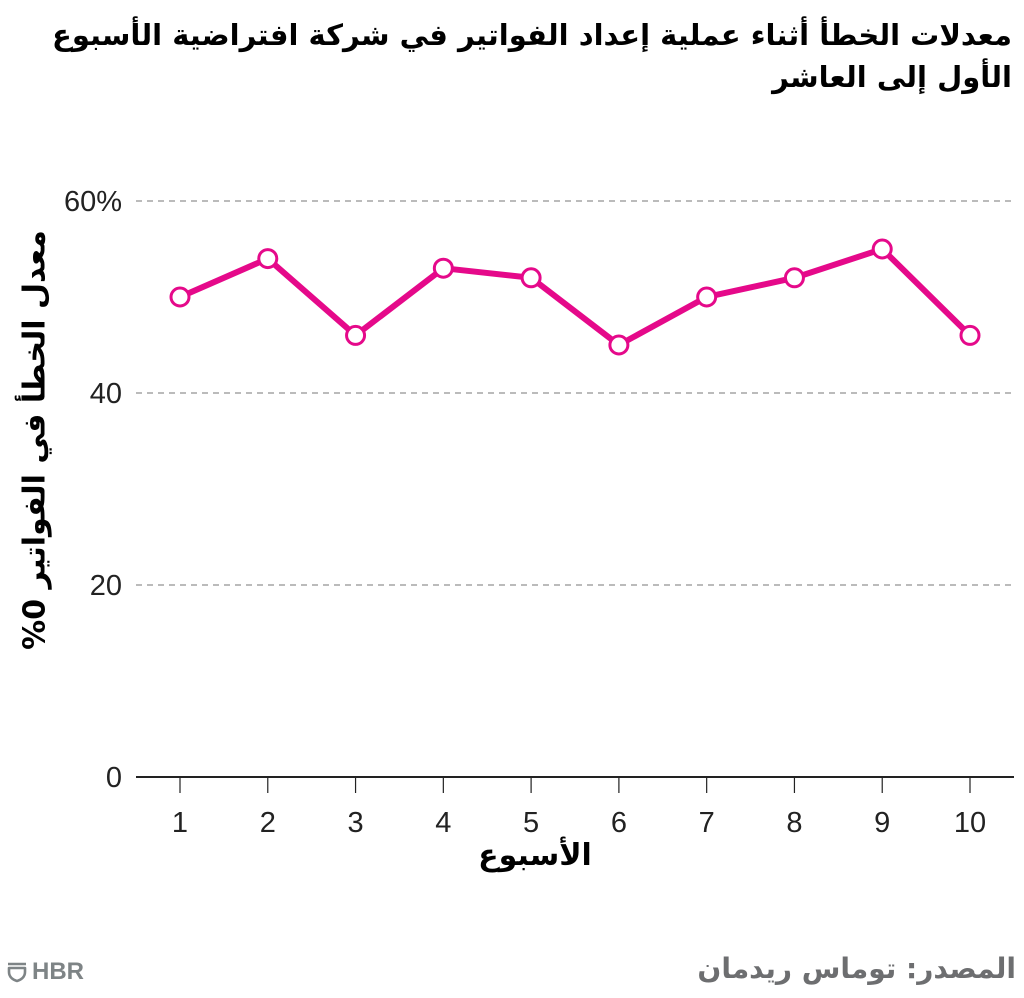 The height and width of the screenshot is (998, 1024). Describe the element at coordinates (443, 823) in the screenshot. I see `x-tick-label: 4` at that location.